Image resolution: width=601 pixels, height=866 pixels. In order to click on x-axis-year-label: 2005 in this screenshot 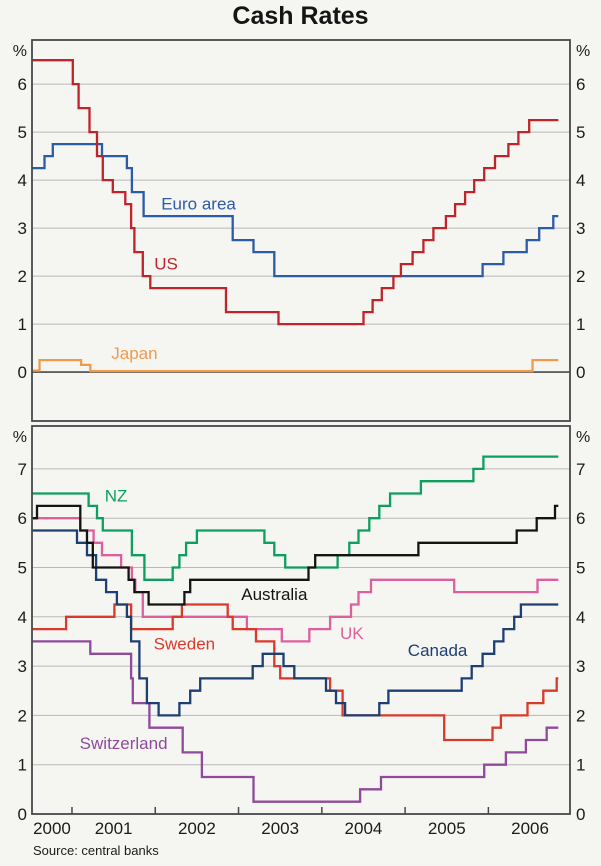, I will do `click(447, 828)`.